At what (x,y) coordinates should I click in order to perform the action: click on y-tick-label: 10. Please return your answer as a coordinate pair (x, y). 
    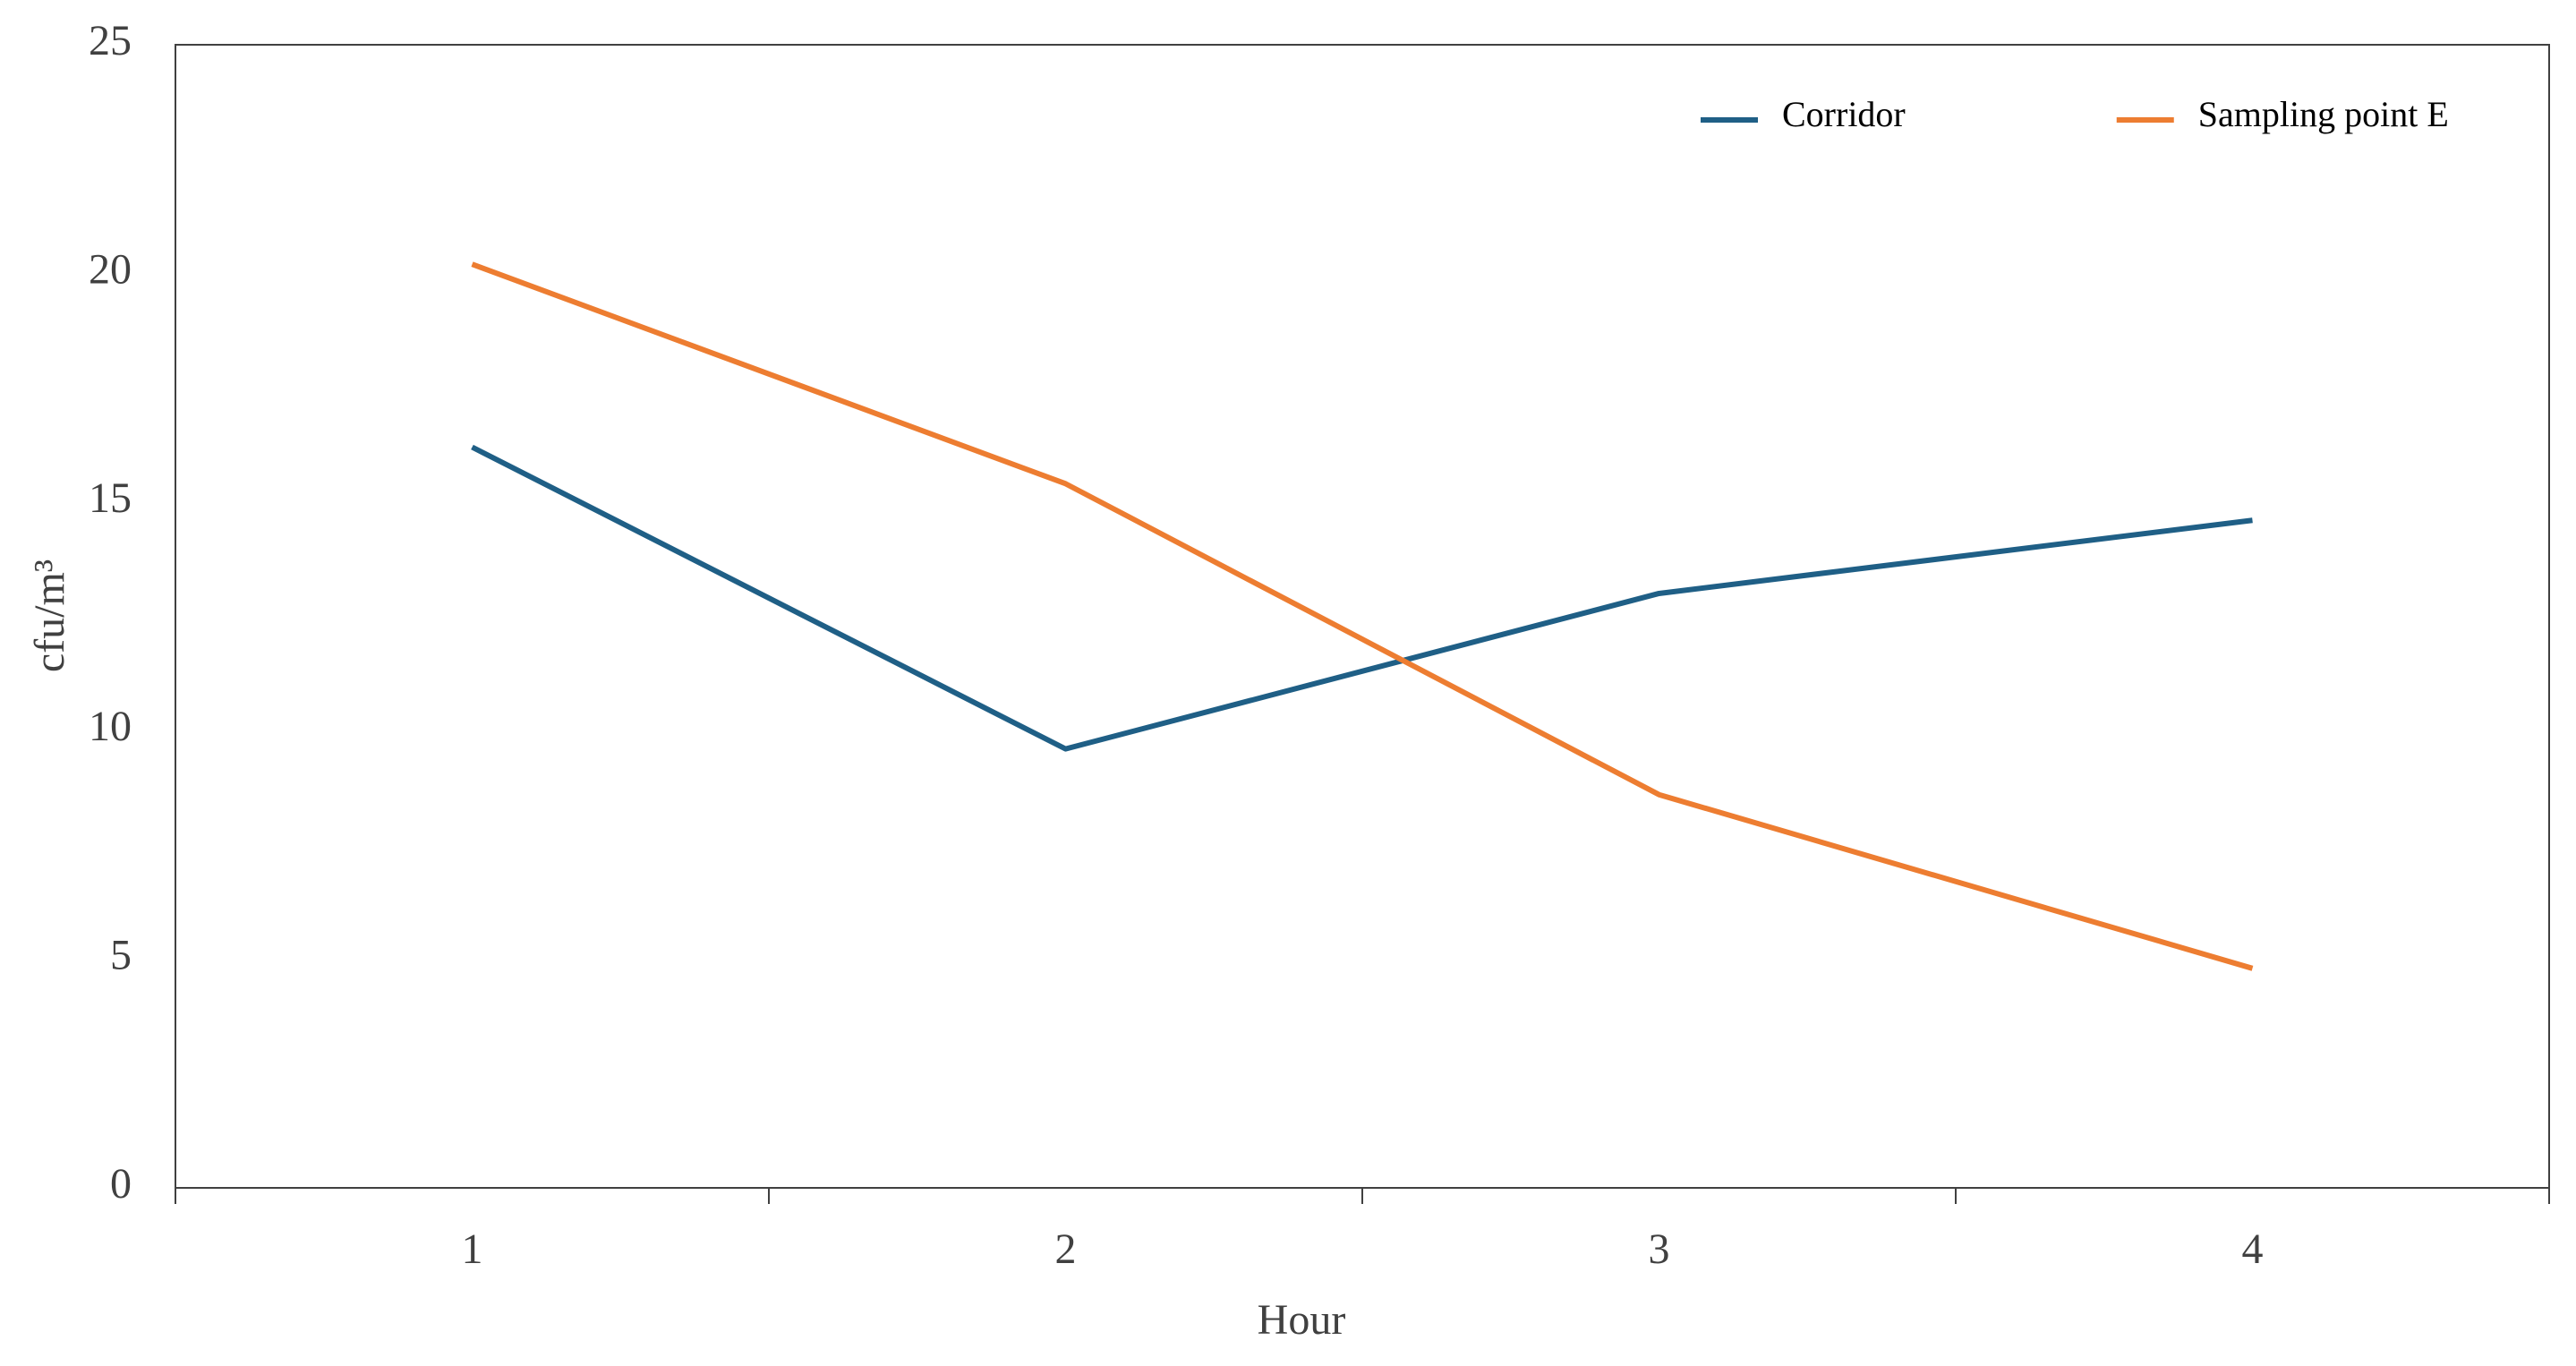
    Looking at the image, I should click on (110, 726).